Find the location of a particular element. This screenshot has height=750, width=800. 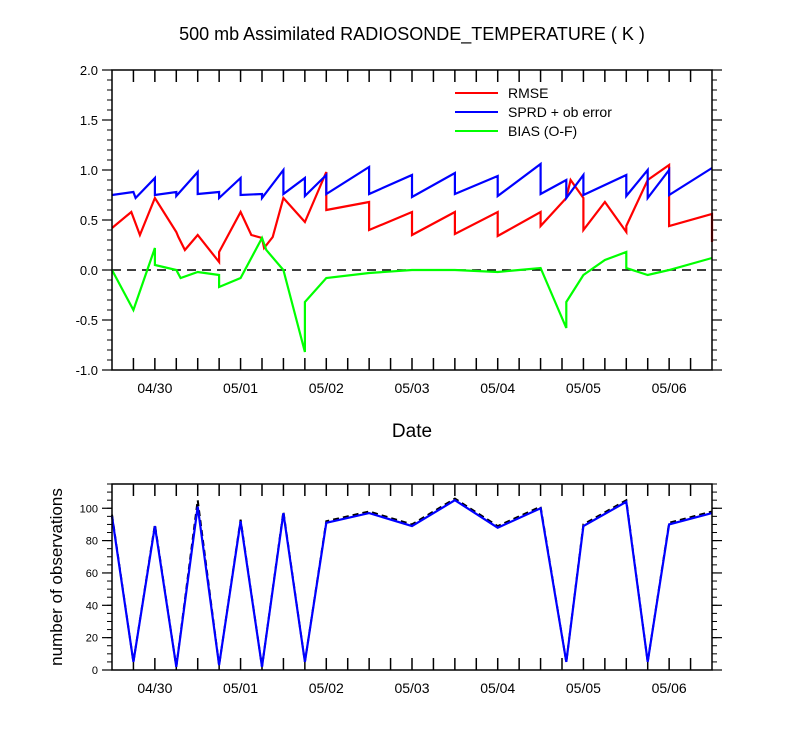

y-tick-label: -1.0 is located at coordinates (87, 370).